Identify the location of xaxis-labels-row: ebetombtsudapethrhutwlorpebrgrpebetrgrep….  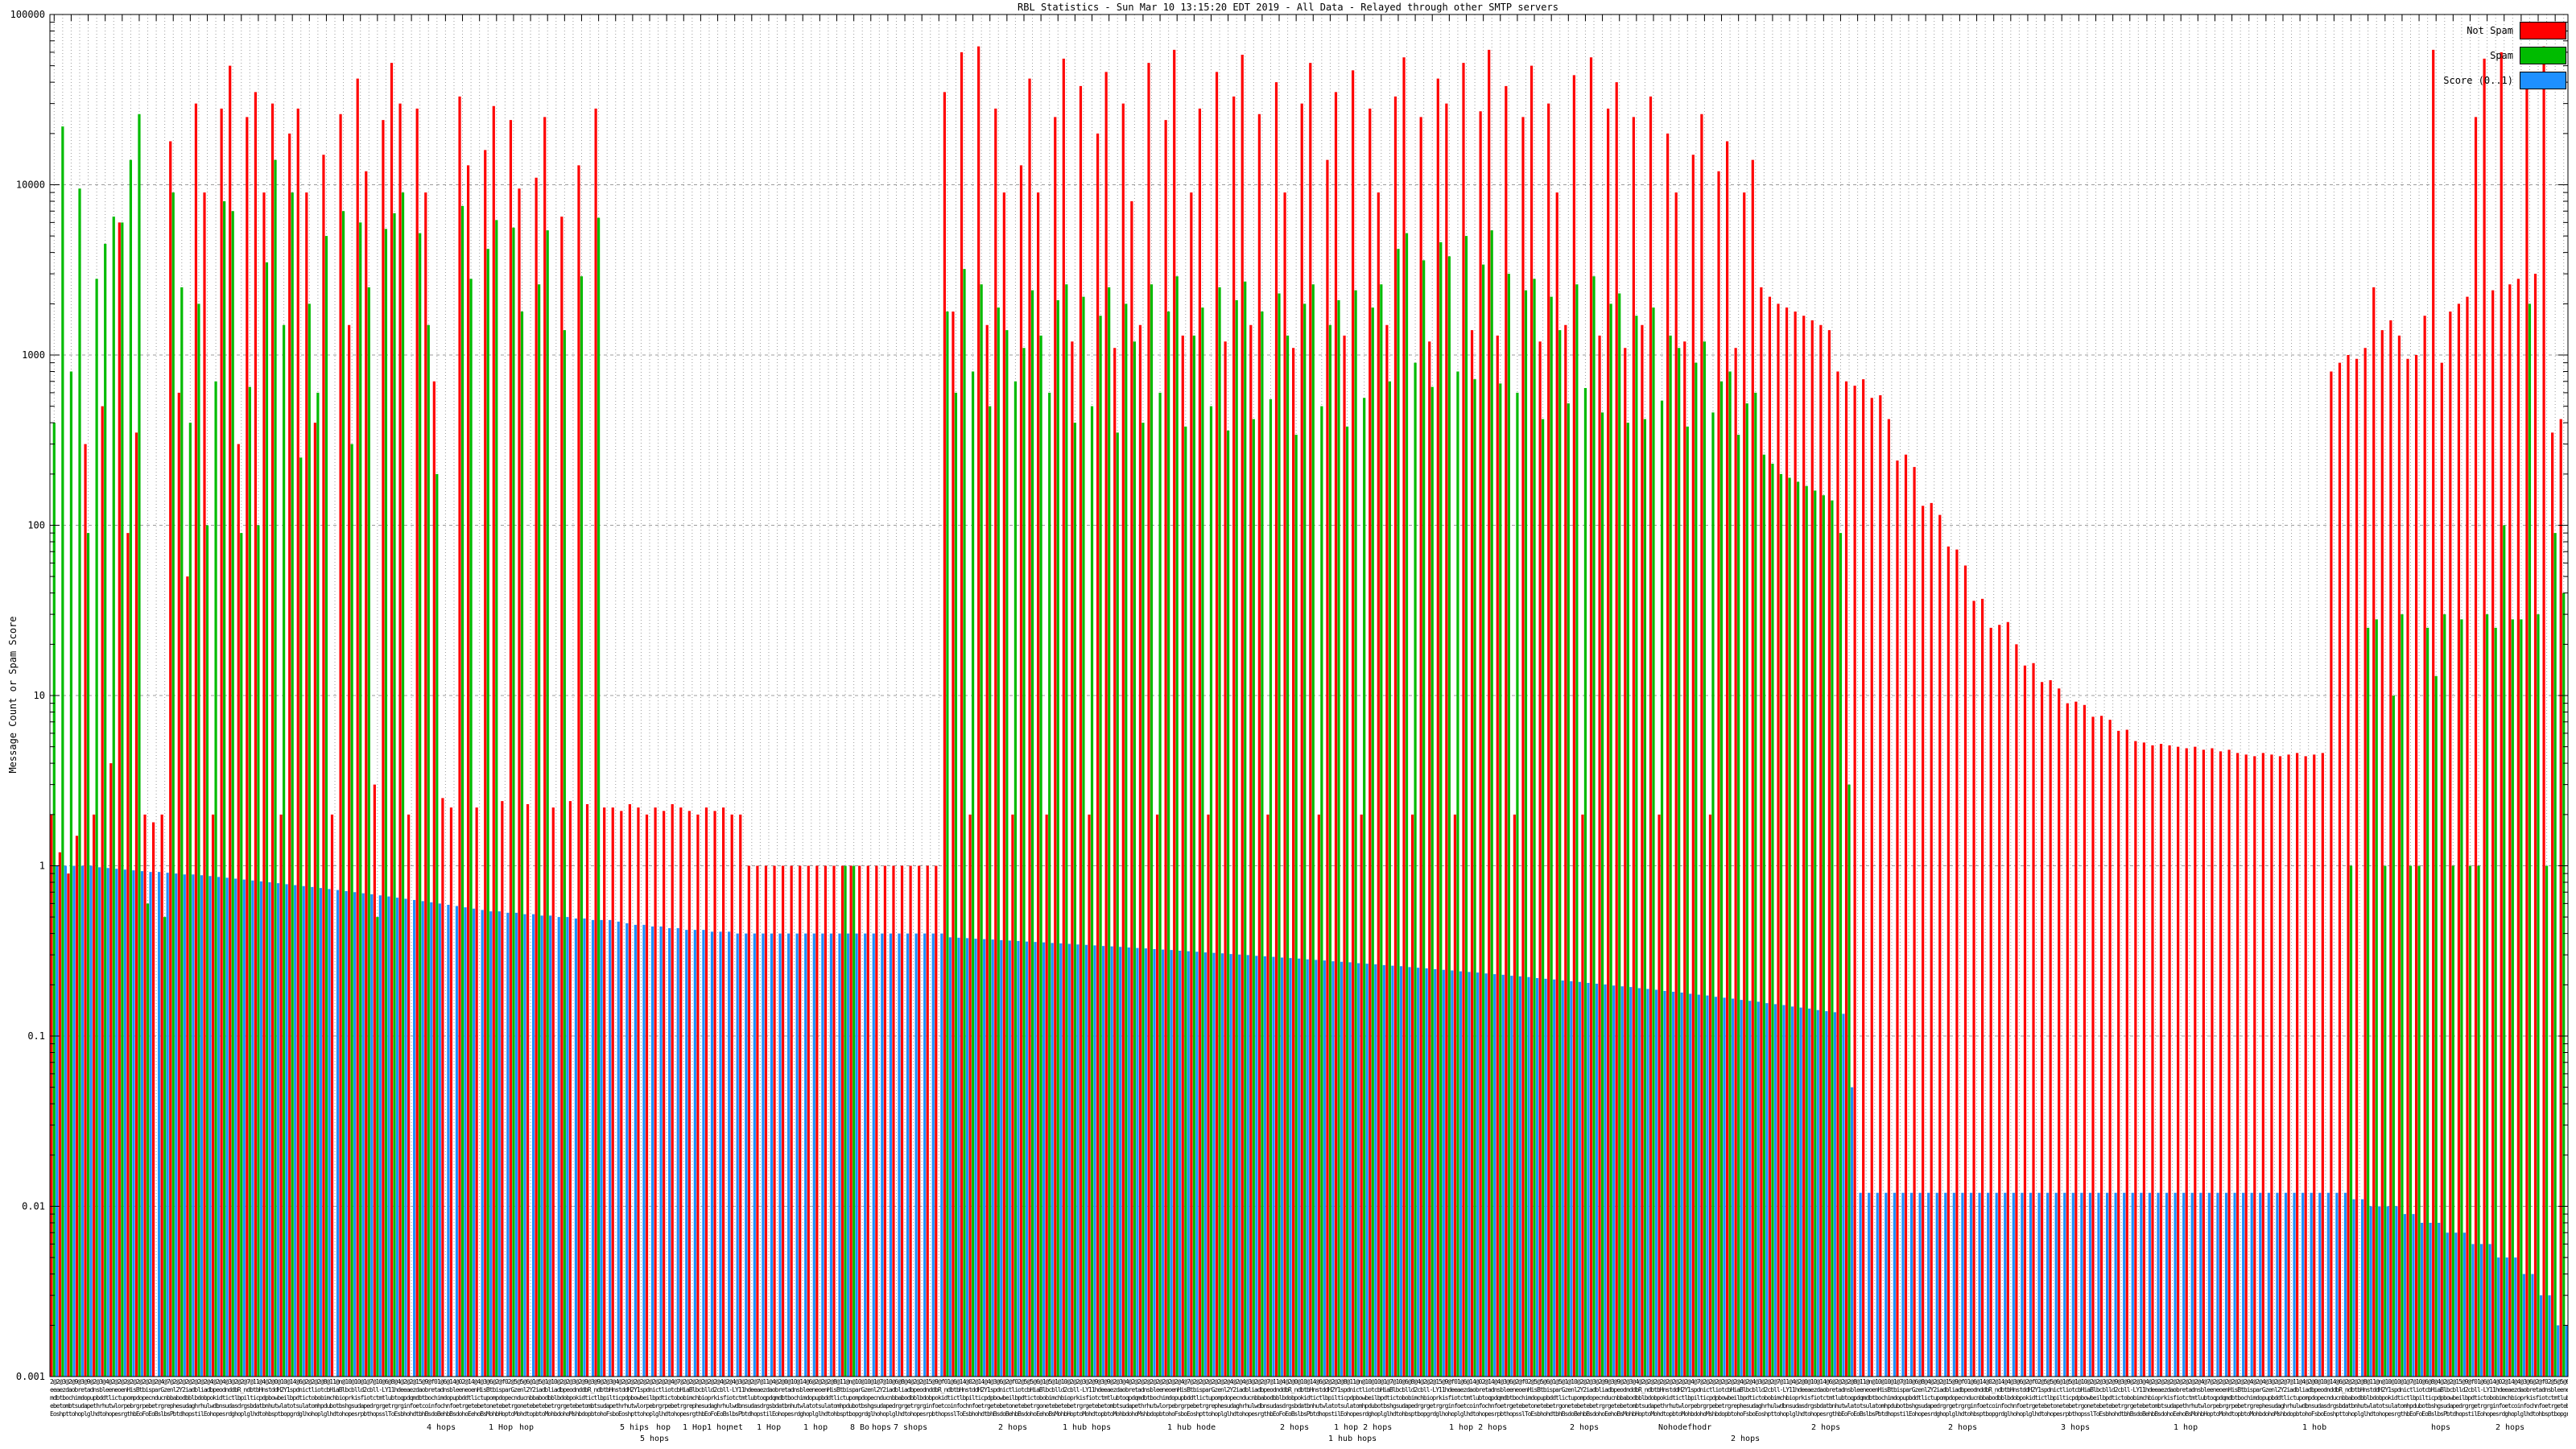
(1309, 1406).